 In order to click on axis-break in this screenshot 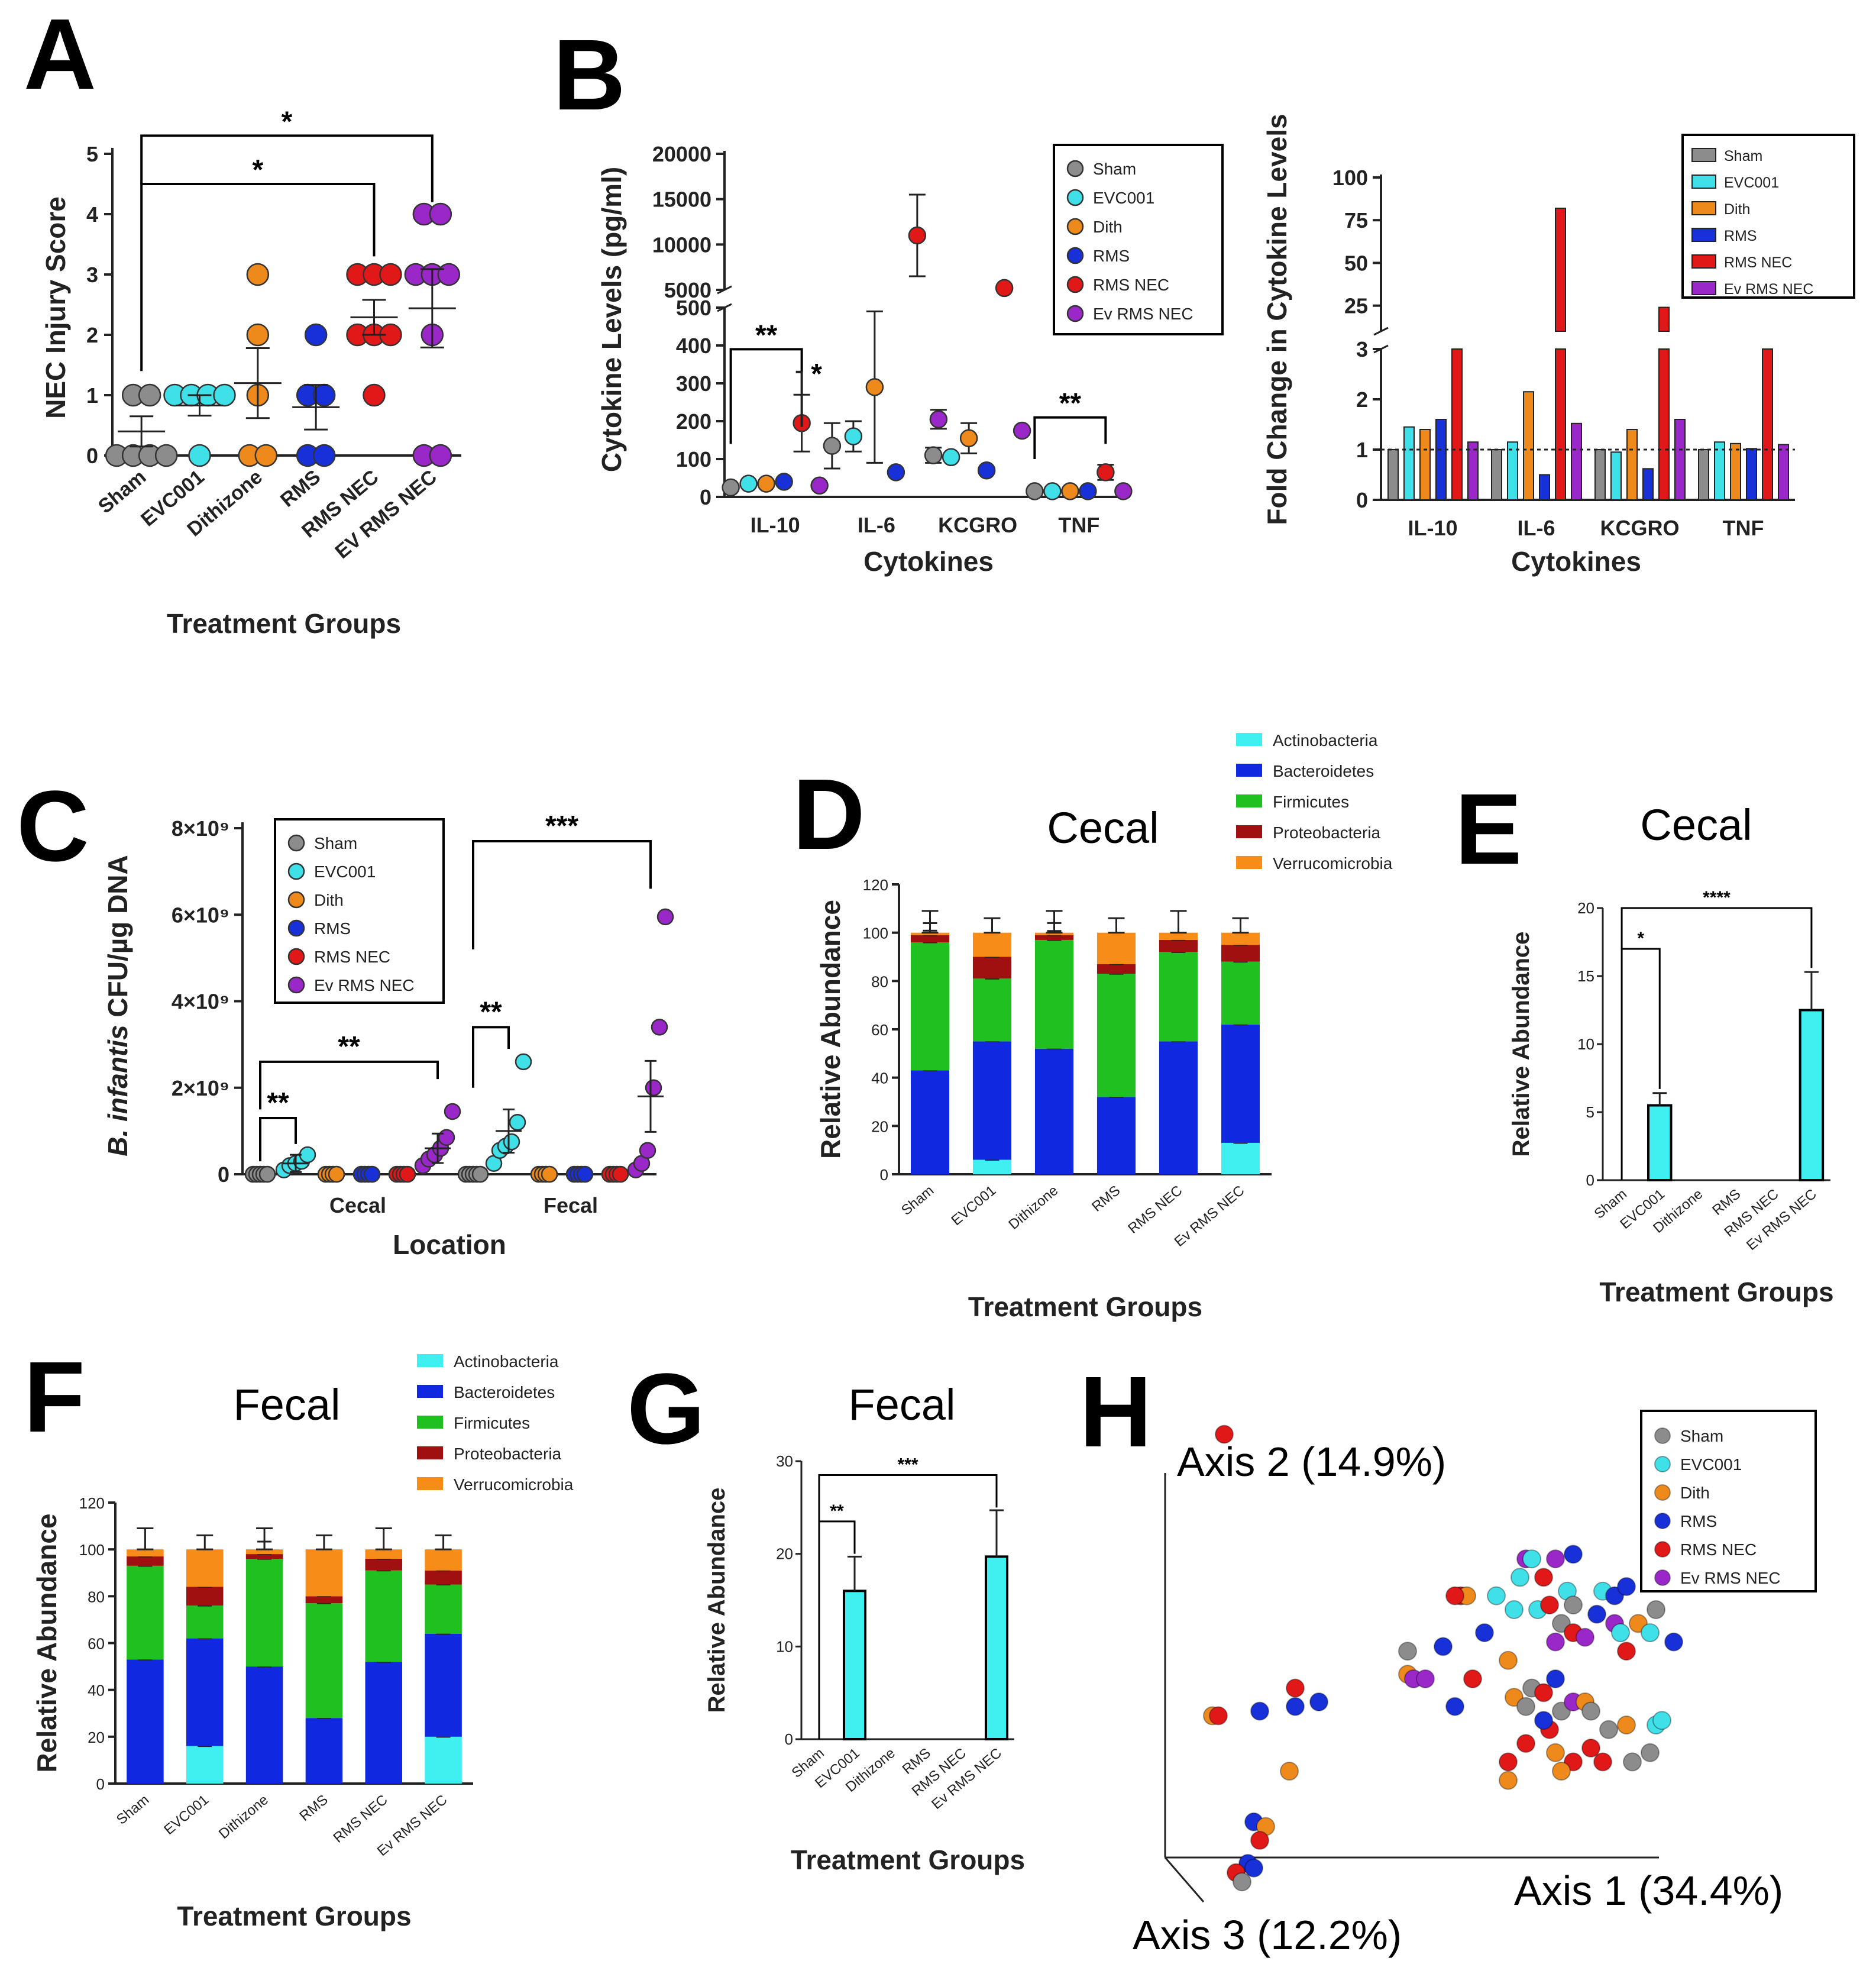, I will do `click(1381, 331)`.